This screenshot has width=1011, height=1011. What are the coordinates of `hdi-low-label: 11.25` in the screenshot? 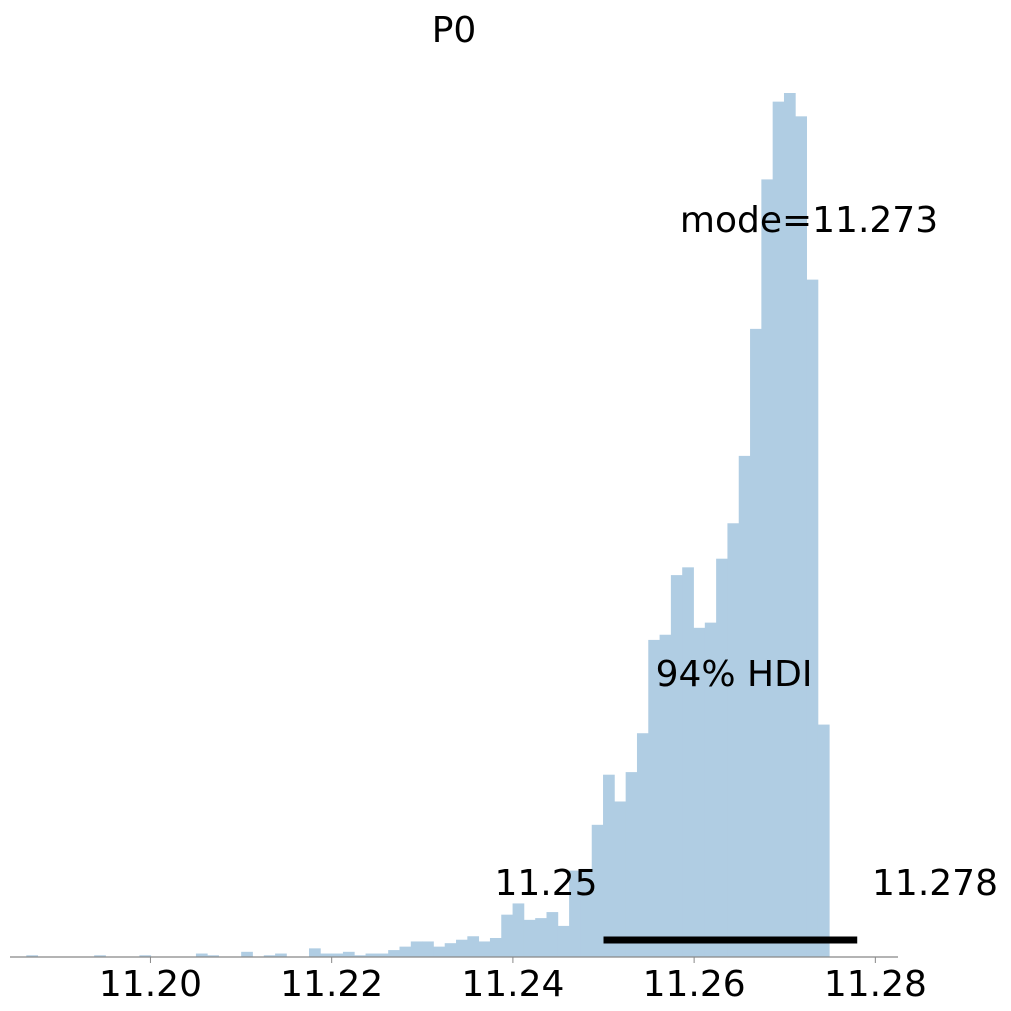 It's located at (545, 883).